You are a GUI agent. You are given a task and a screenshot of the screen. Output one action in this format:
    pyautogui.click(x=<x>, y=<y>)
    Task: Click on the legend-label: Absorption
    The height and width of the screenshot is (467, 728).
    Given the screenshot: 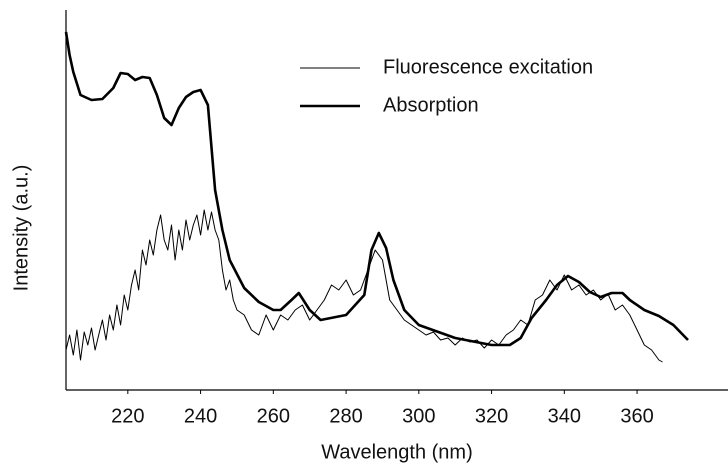 What is the action you would take?
    pyautogui.click(x=431, y=105)
    